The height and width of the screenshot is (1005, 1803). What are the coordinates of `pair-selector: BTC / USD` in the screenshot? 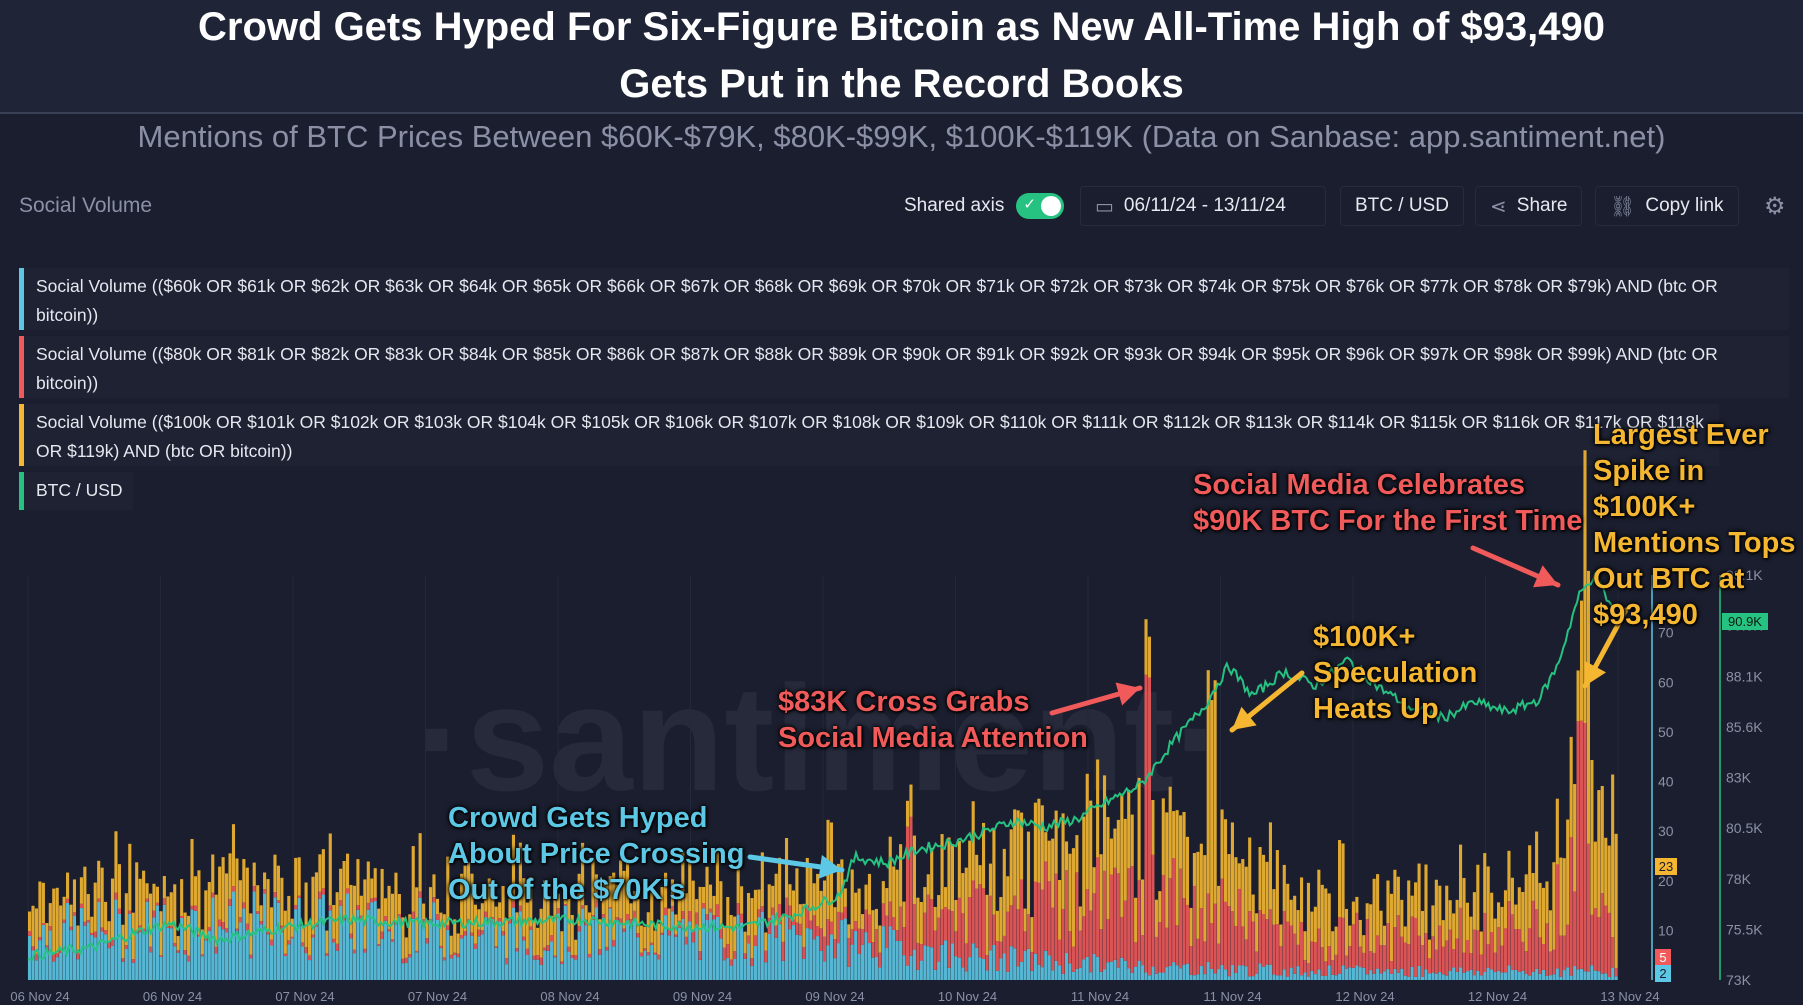 It's located at (1402, 206).